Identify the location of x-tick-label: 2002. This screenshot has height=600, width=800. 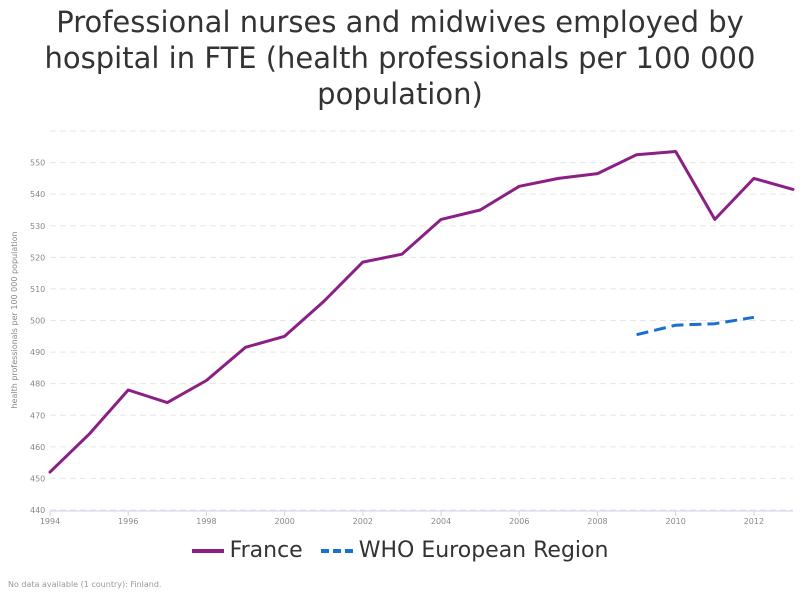
(363, 521).